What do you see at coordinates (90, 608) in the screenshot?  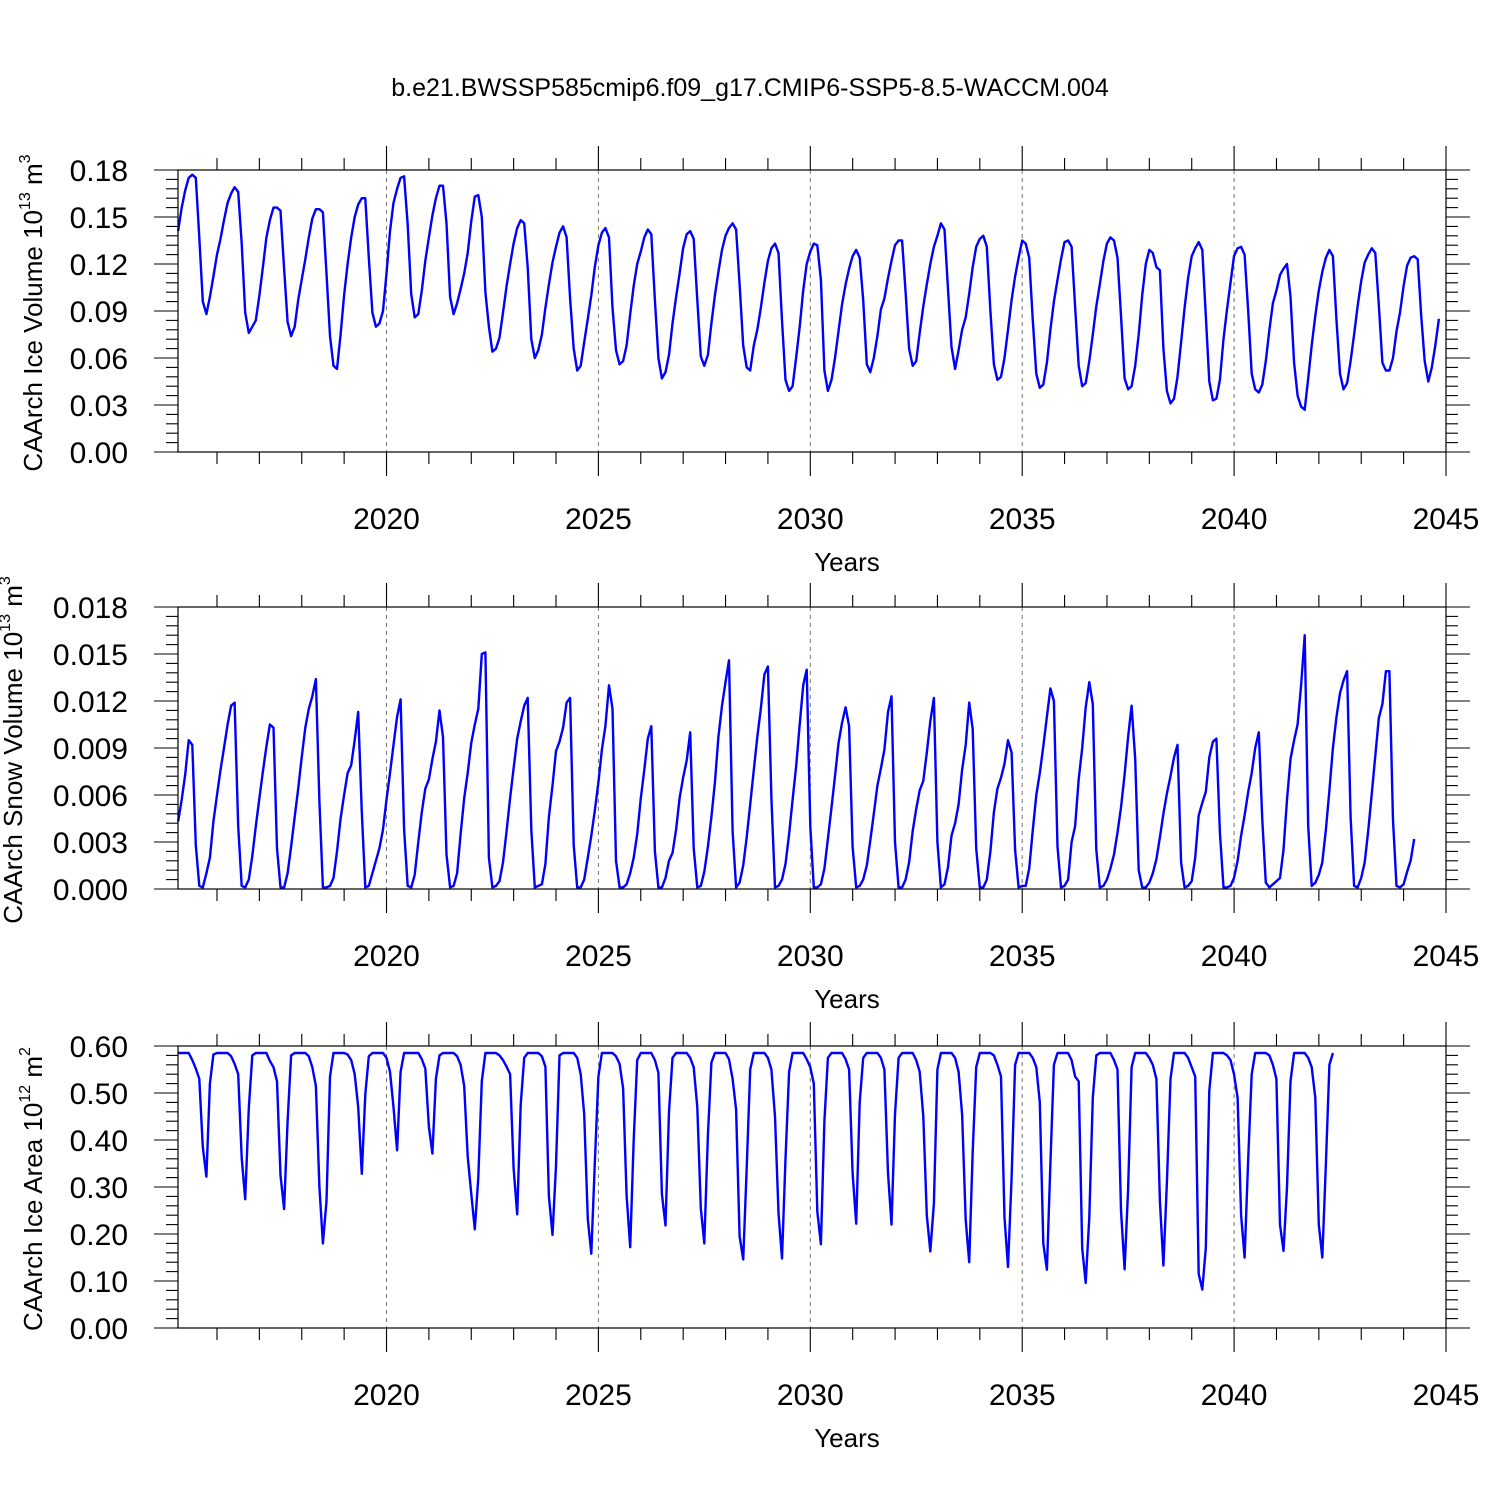 I see `y-tick-label: 0.018` at bounding box center [90, 608].